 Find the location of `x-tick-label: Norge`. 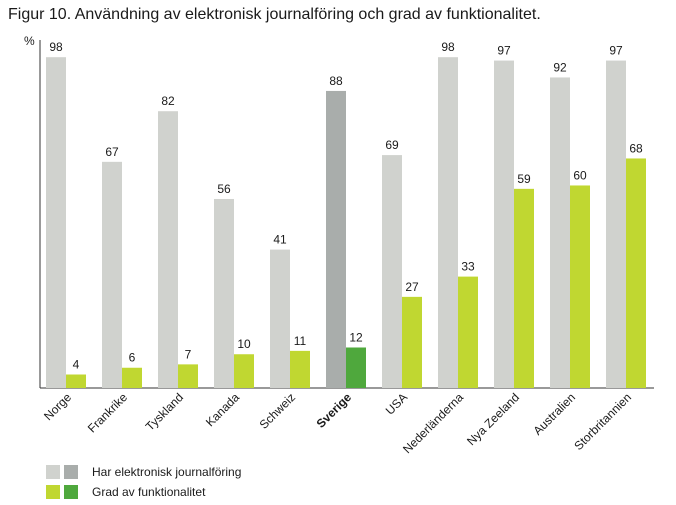

x-tick-label: Norge is located at coordinates (57, 406).